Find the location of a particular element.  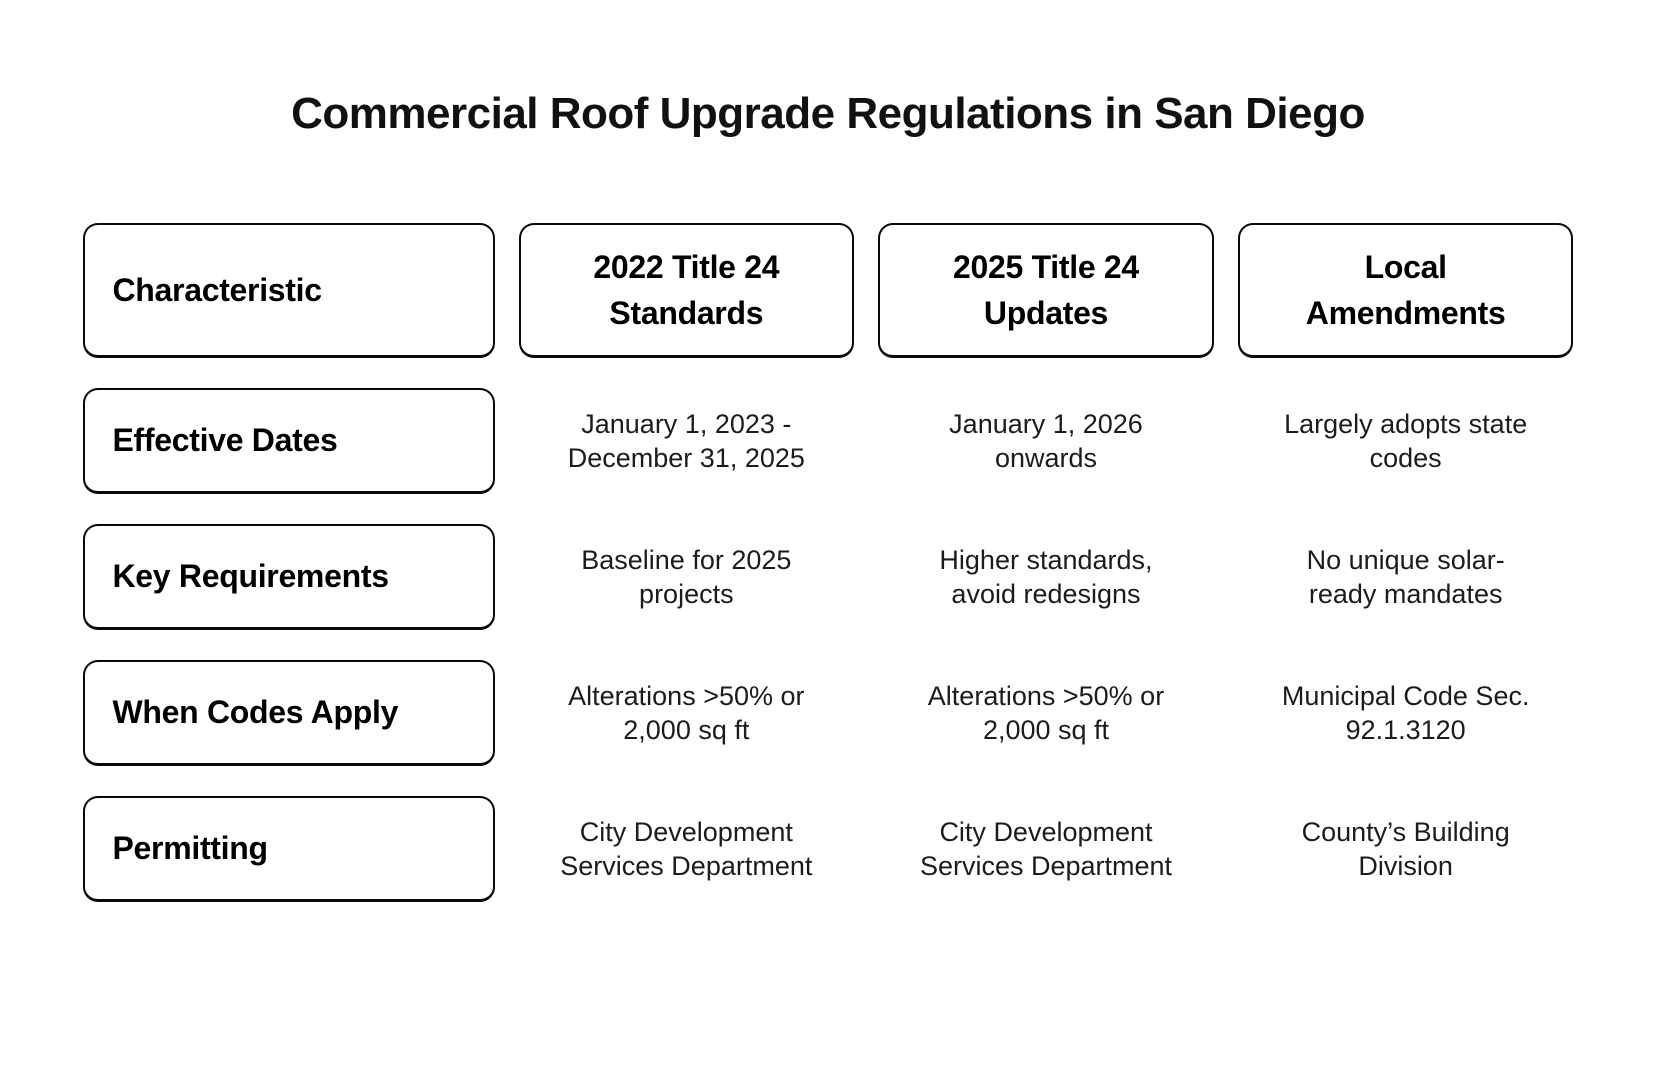

table-cell: Municipal Code Sec. 92.1.3120 is located at coordinates (1406, 713).